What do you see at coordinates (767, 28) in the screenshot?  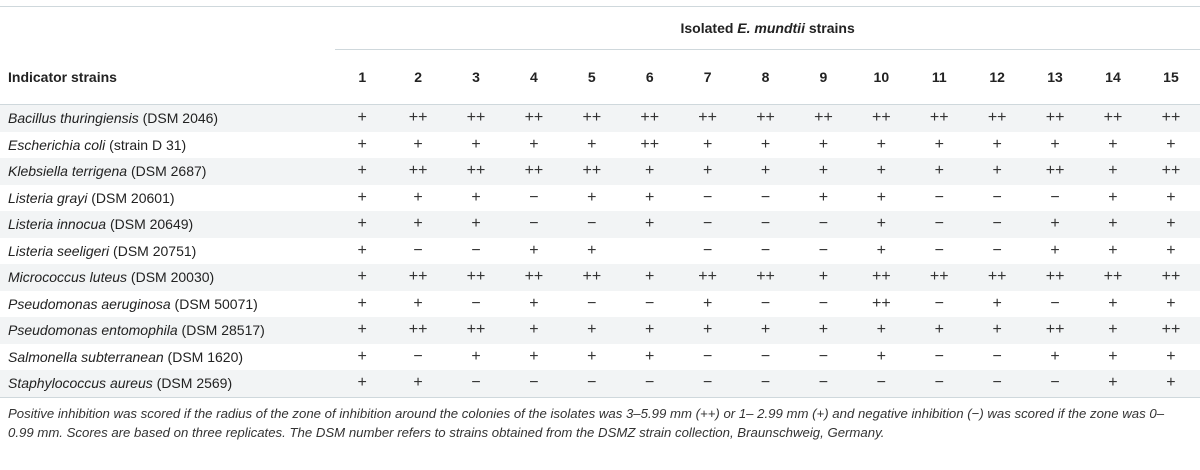 I see `group-header: Isolated E. mundtii strains` at bounding box center [767, 28].